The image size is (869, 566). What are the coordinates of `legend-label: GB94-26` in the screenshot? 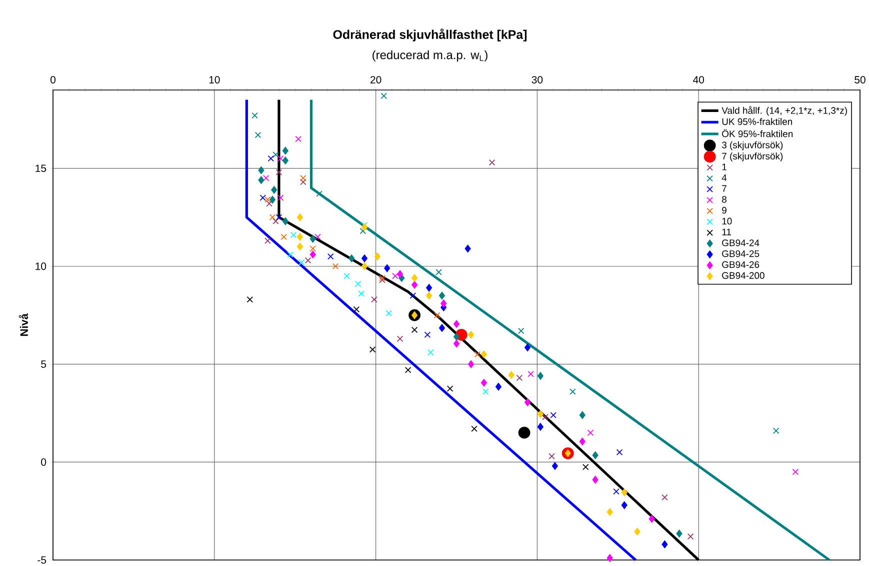 It's located at (741, 264).